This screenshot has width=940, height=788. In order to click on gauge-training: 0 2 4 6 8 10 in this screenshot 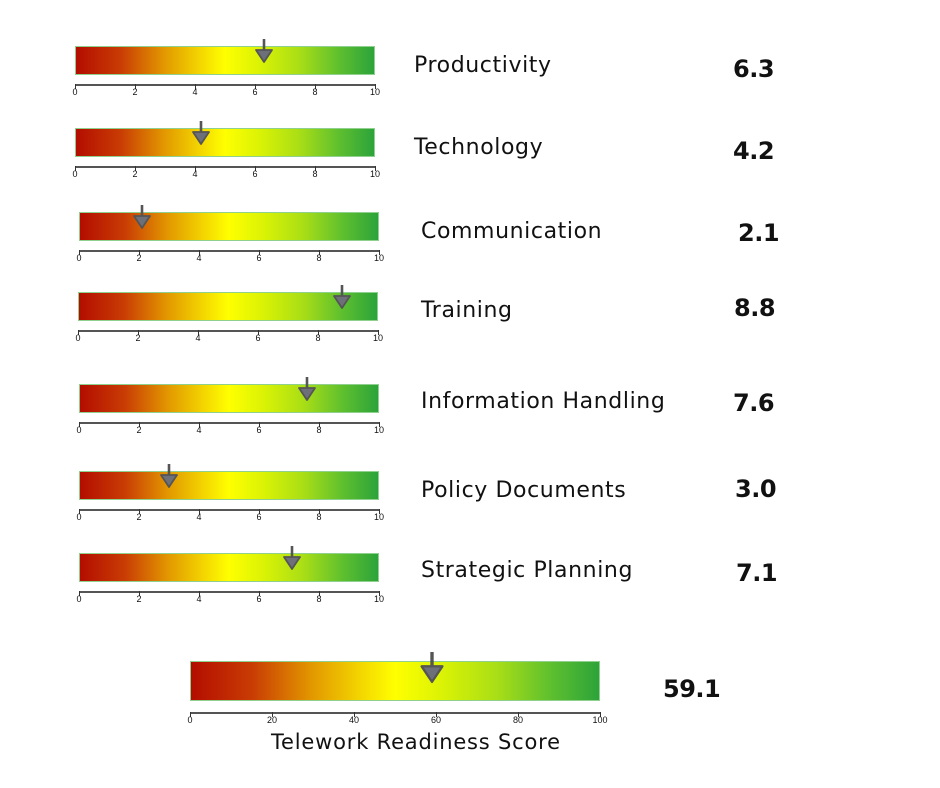, I will do `click(229, 315)`.